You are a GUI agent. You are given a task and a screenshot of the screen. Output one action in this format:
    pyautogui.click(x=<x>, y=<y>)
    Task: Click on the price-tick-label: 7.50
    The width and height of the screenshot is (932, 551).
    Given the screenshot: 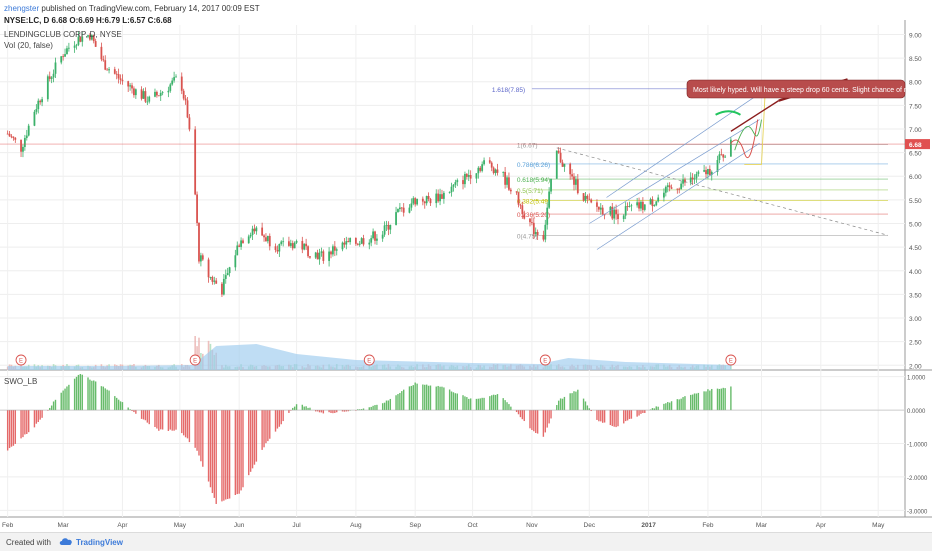 What is the action you would take?
    pyautogui.click(x=915, y=106)
    